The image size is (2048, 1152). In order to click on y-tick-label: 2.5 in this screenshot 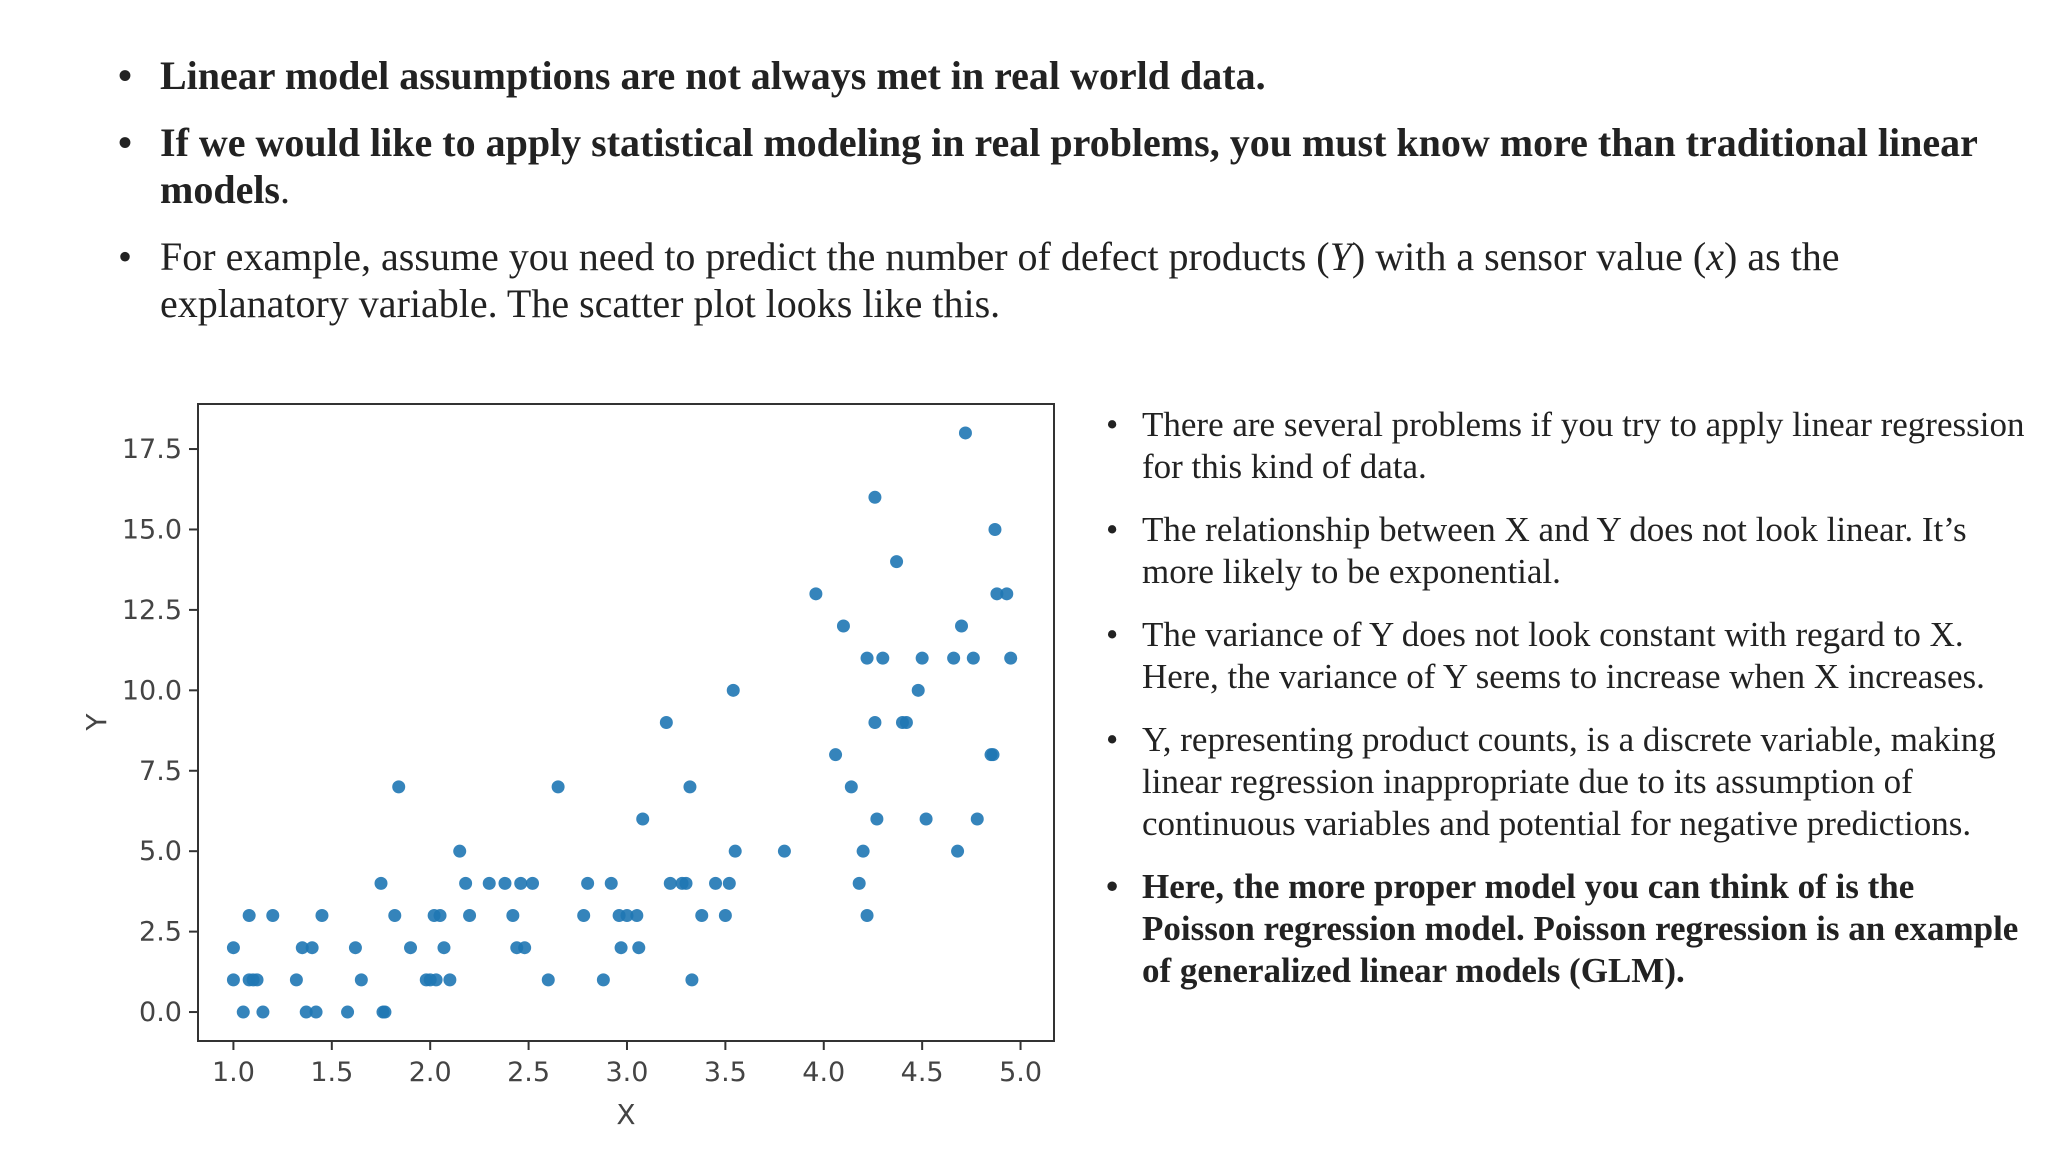, I will do `click(160, 932)`.